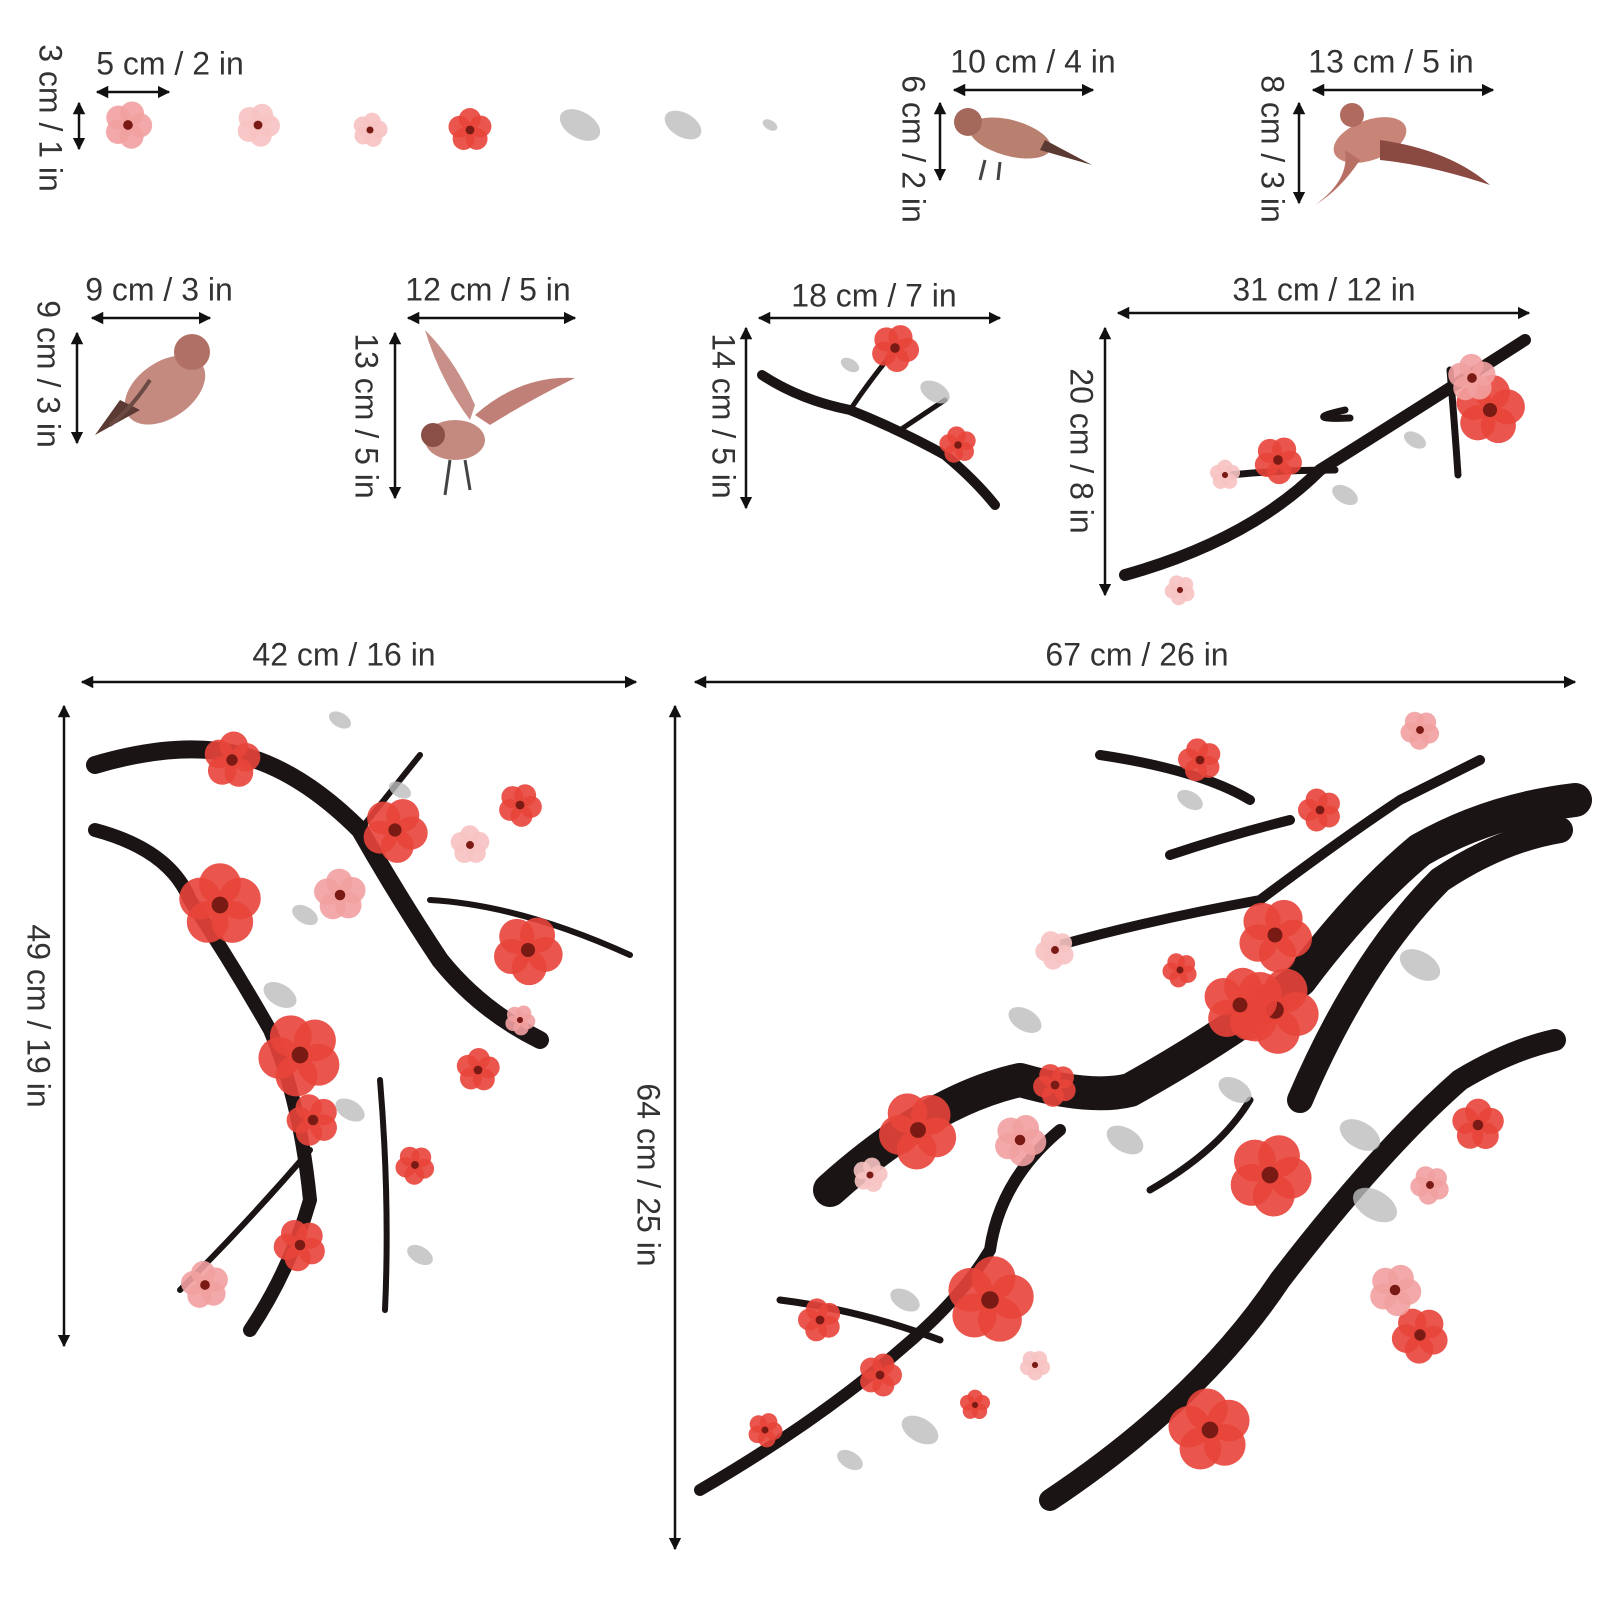 This screenshot has height=1600, width=1600. Describe the element at coordinates (170, 63) in the screenshot. I see `width-label: 5 cm / 2 in` at that location.